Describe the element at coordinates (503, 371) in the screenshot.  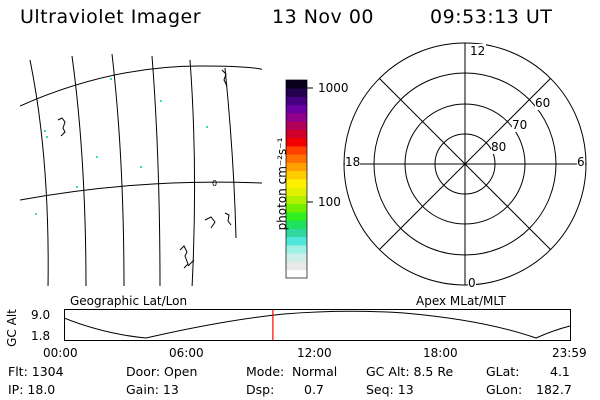
I see `glat-label: GLat:` at that location.